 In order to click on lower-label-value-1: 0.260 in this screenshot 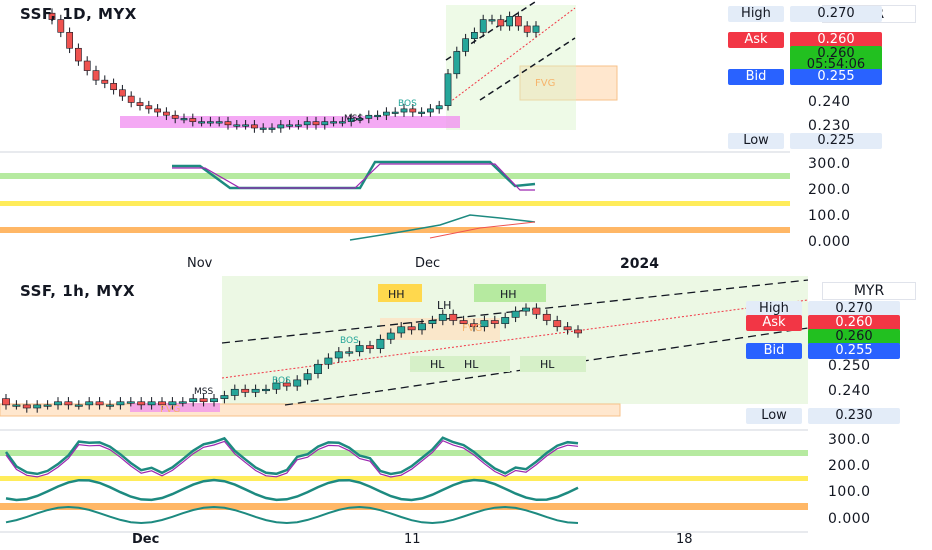, I will do `click(854, 323)`.